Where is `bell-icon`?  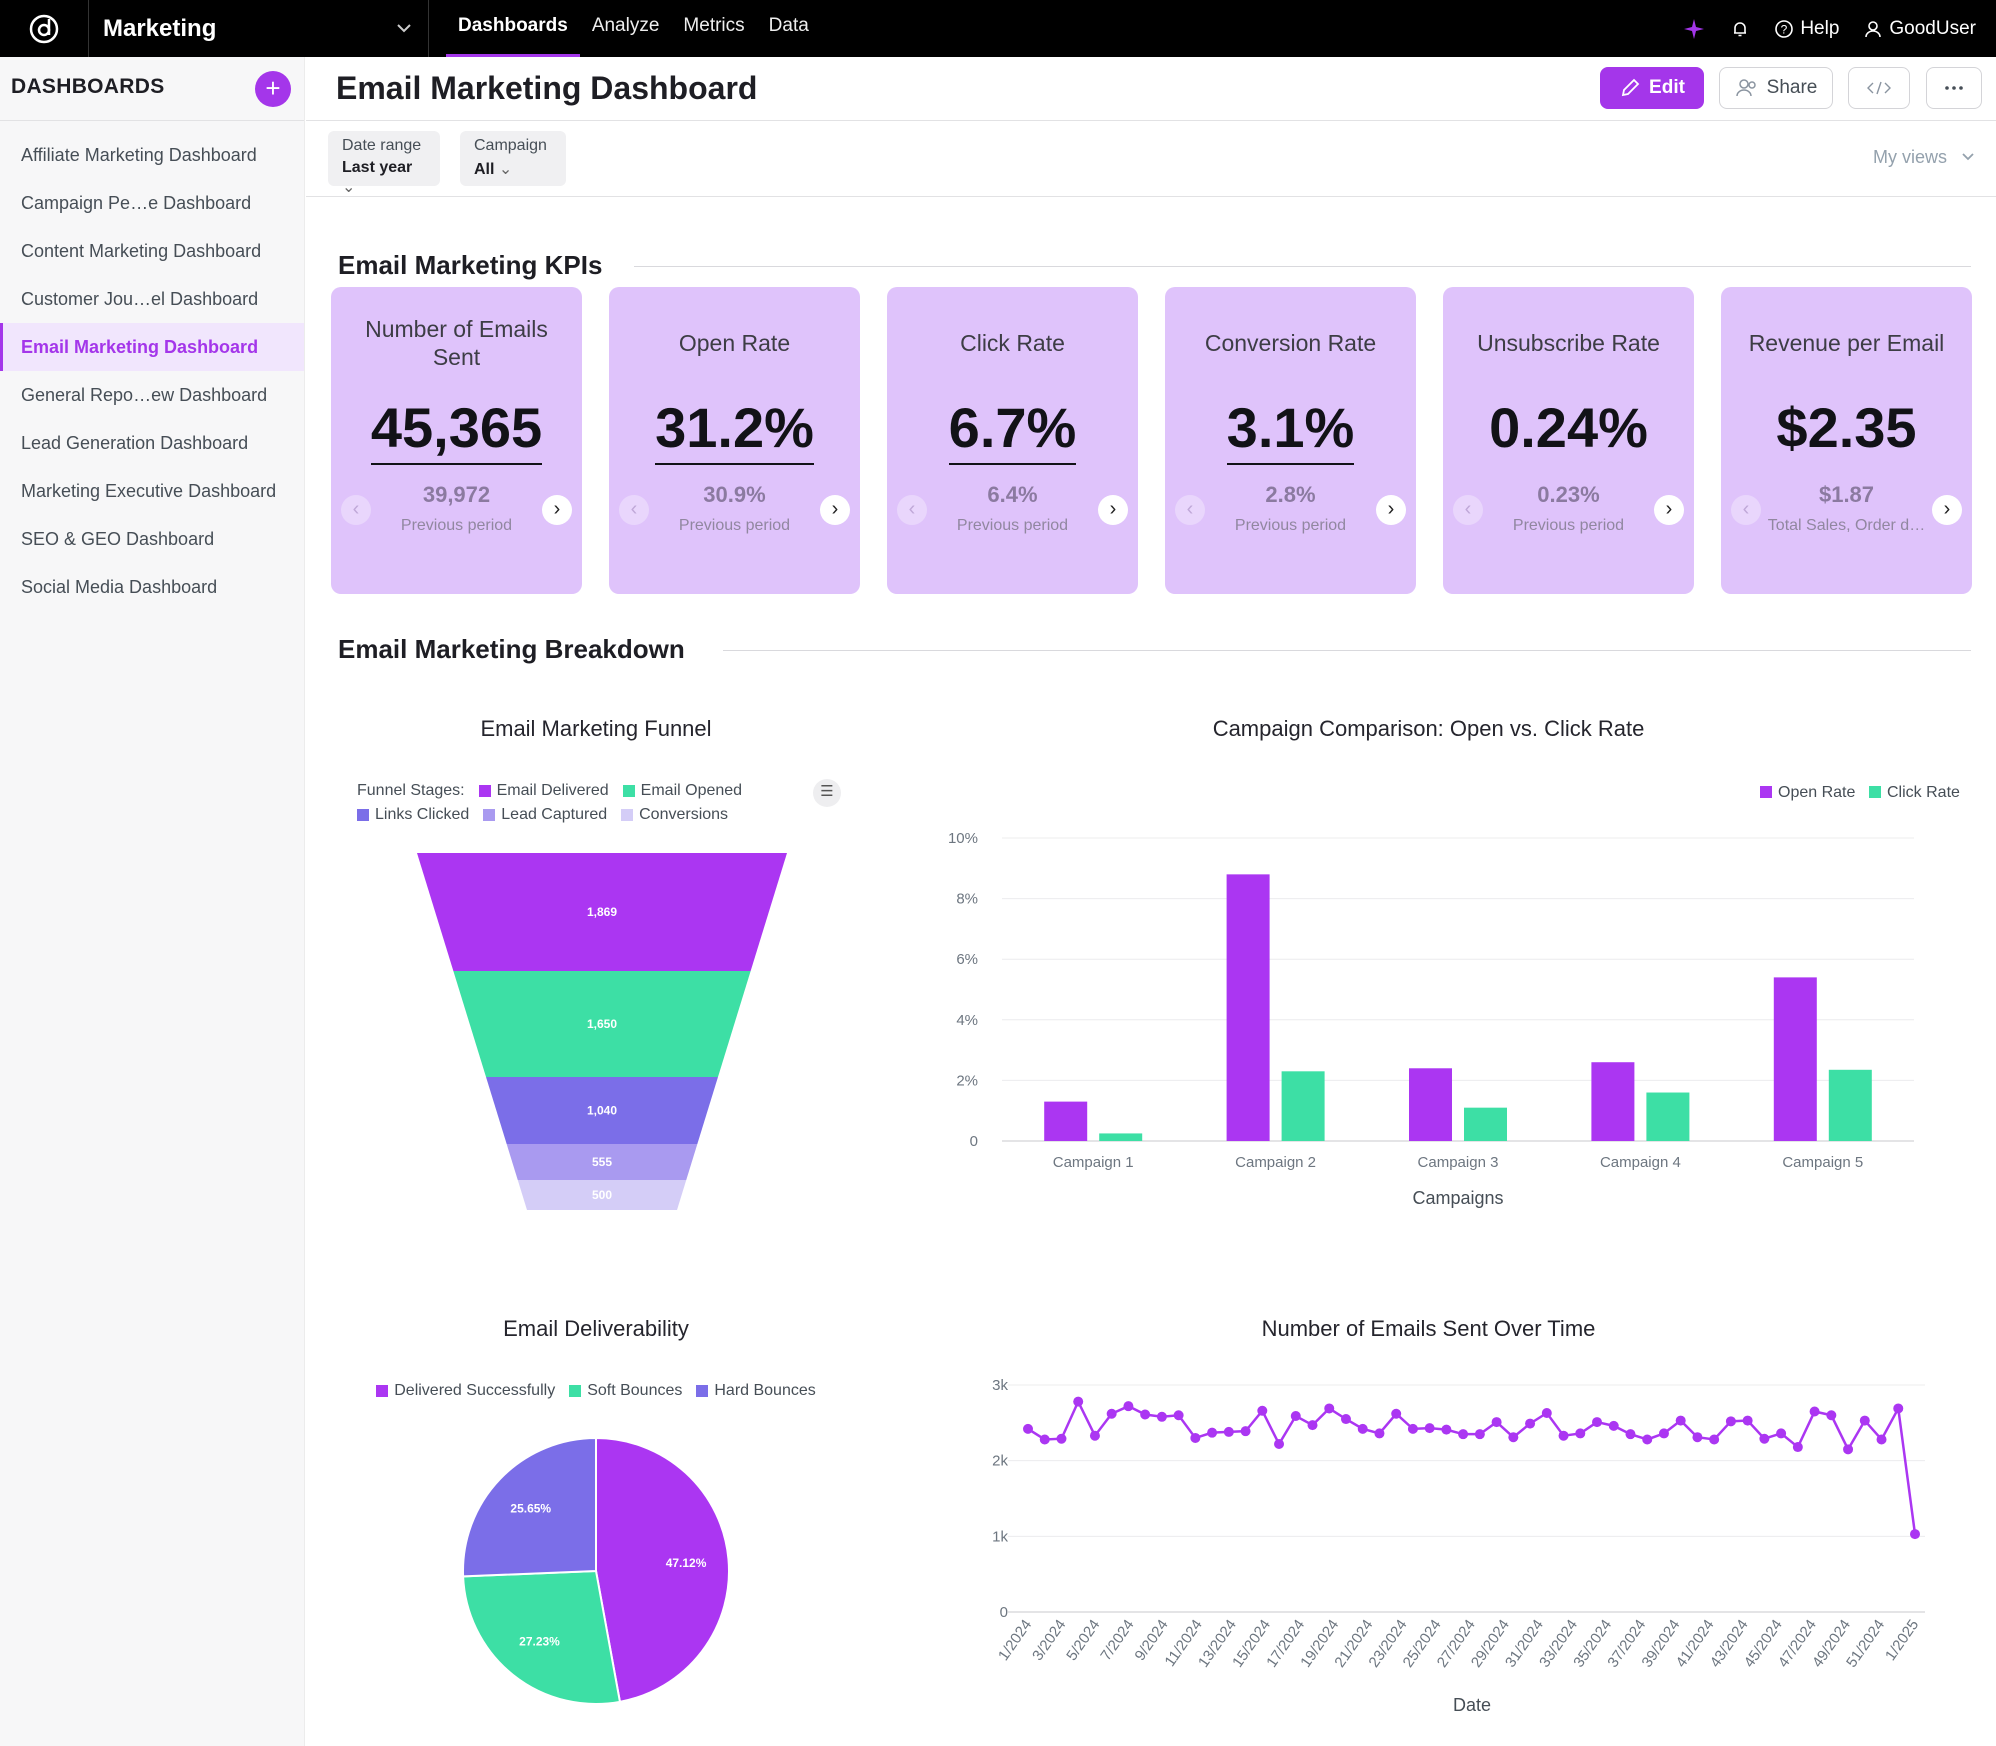 bell-icon is located at coordinates (1740, 29).